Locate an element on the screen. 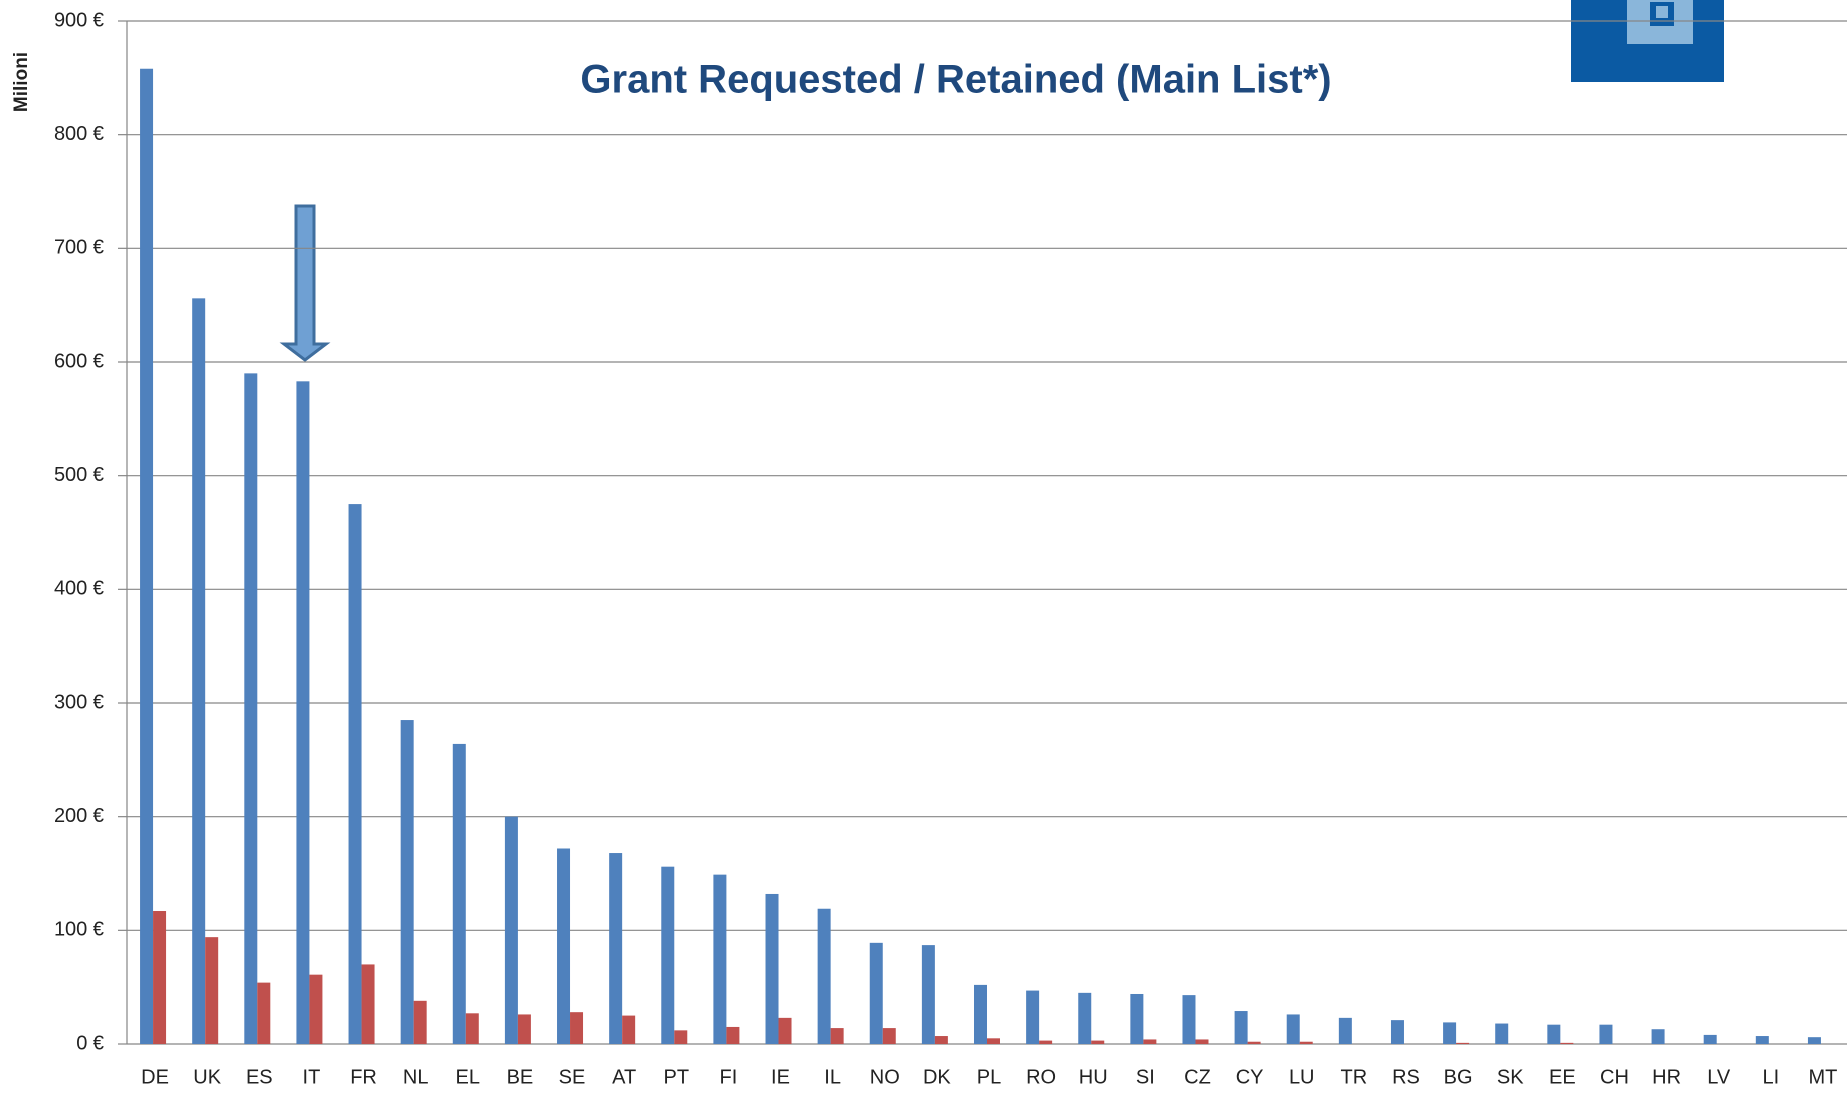 The image size is (1847, 1098). x-tick-label: RS is located at coordinates (1406, 1077).